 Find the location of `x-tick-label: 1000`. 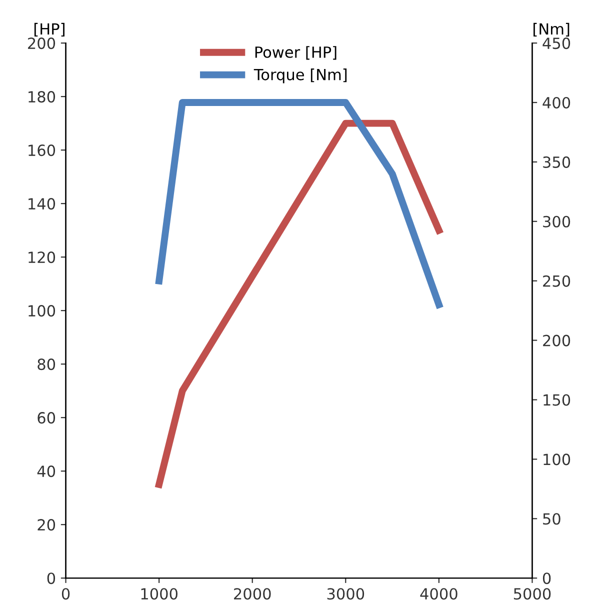

x-tick-label: 1000 is located at coordinates (159, 594).